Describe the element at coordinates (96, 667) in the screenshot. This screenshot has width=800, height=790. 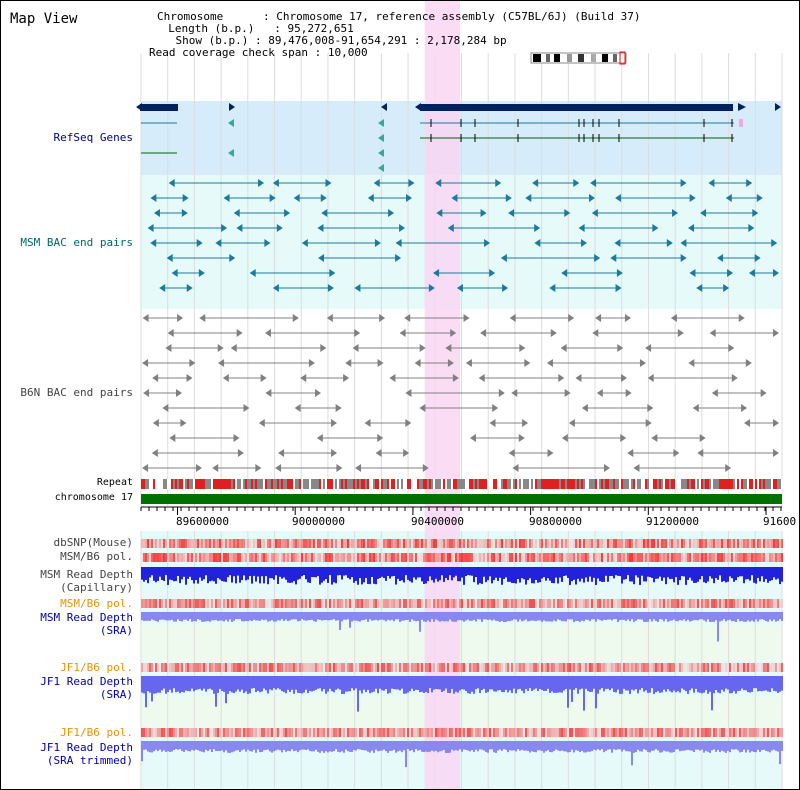
I see `track-label-jf1-b6-pol-1: JF1/B6 pol.` at that location.